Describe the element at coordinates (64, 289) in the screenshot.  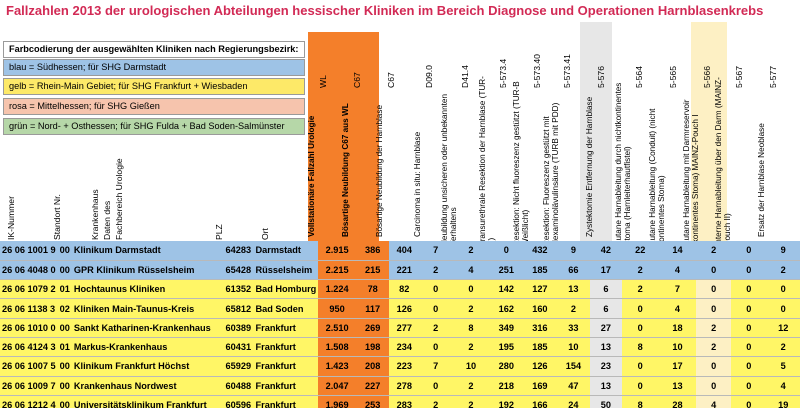
I see `cell-standort: 01` at that location.